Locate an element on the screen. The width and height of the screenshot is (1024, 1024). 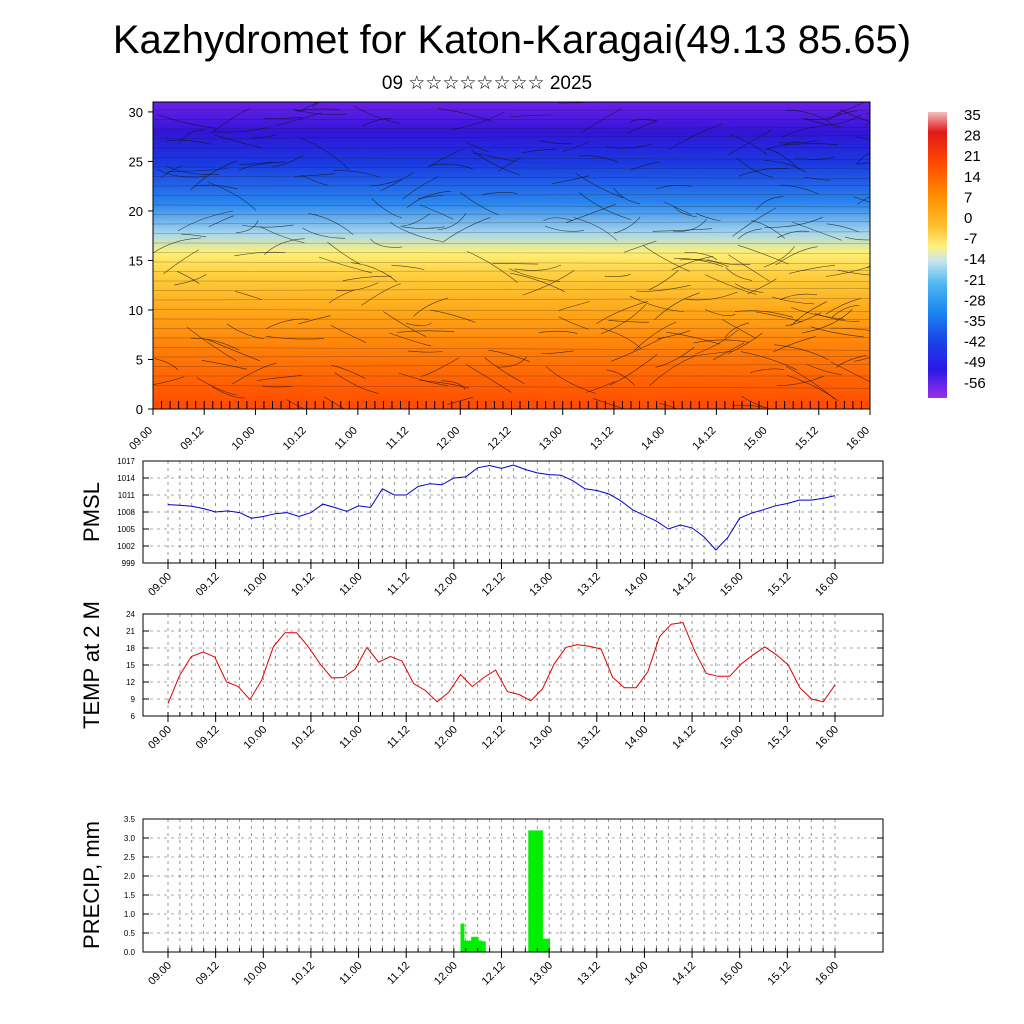
x-tick-label: 10.00 is located at coordinates (255, 974).